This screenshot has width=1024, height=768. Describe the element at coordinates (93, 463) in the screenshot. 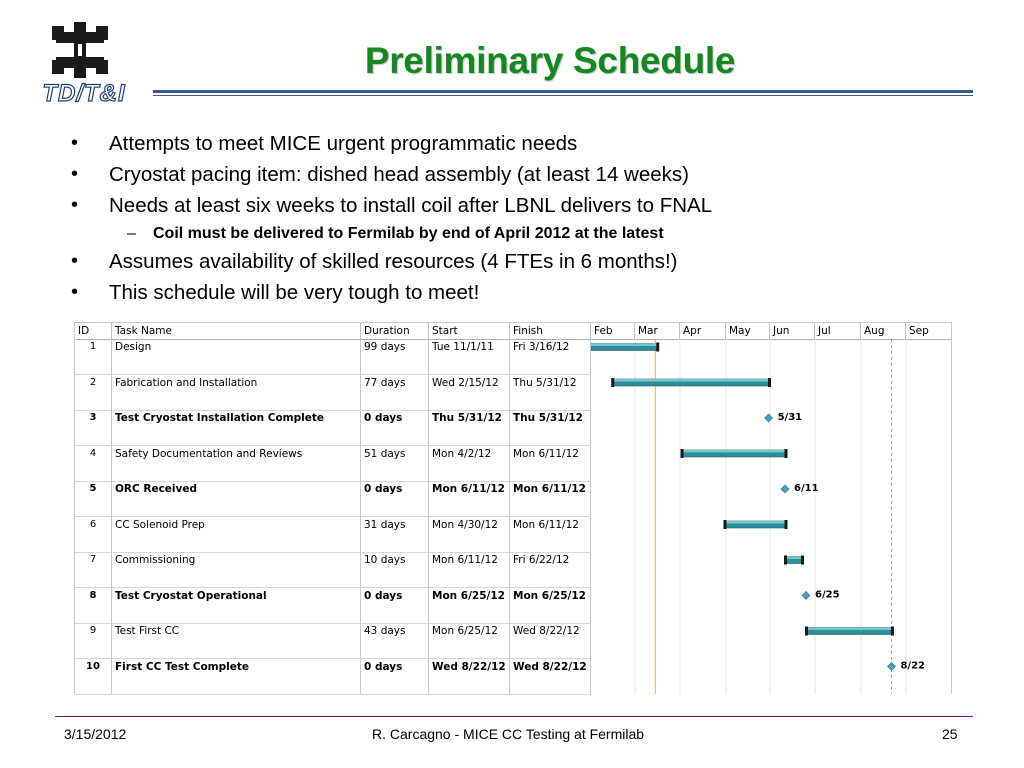

I see `task-id: 4` at that location.